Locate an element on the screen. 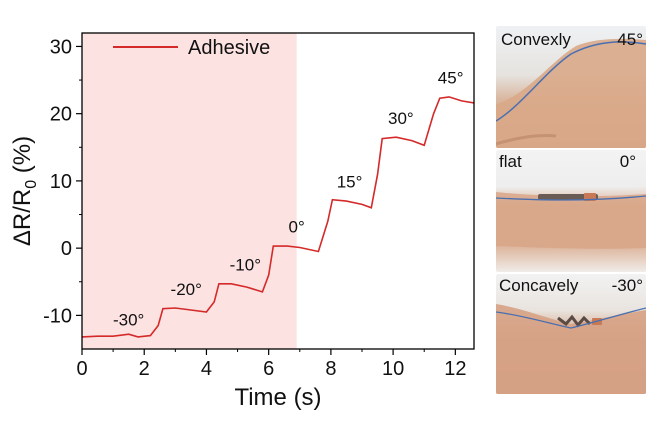 This screenshot has height=421, width=666. x-axis-label: Time (s) is located at coordinates (277, 397).